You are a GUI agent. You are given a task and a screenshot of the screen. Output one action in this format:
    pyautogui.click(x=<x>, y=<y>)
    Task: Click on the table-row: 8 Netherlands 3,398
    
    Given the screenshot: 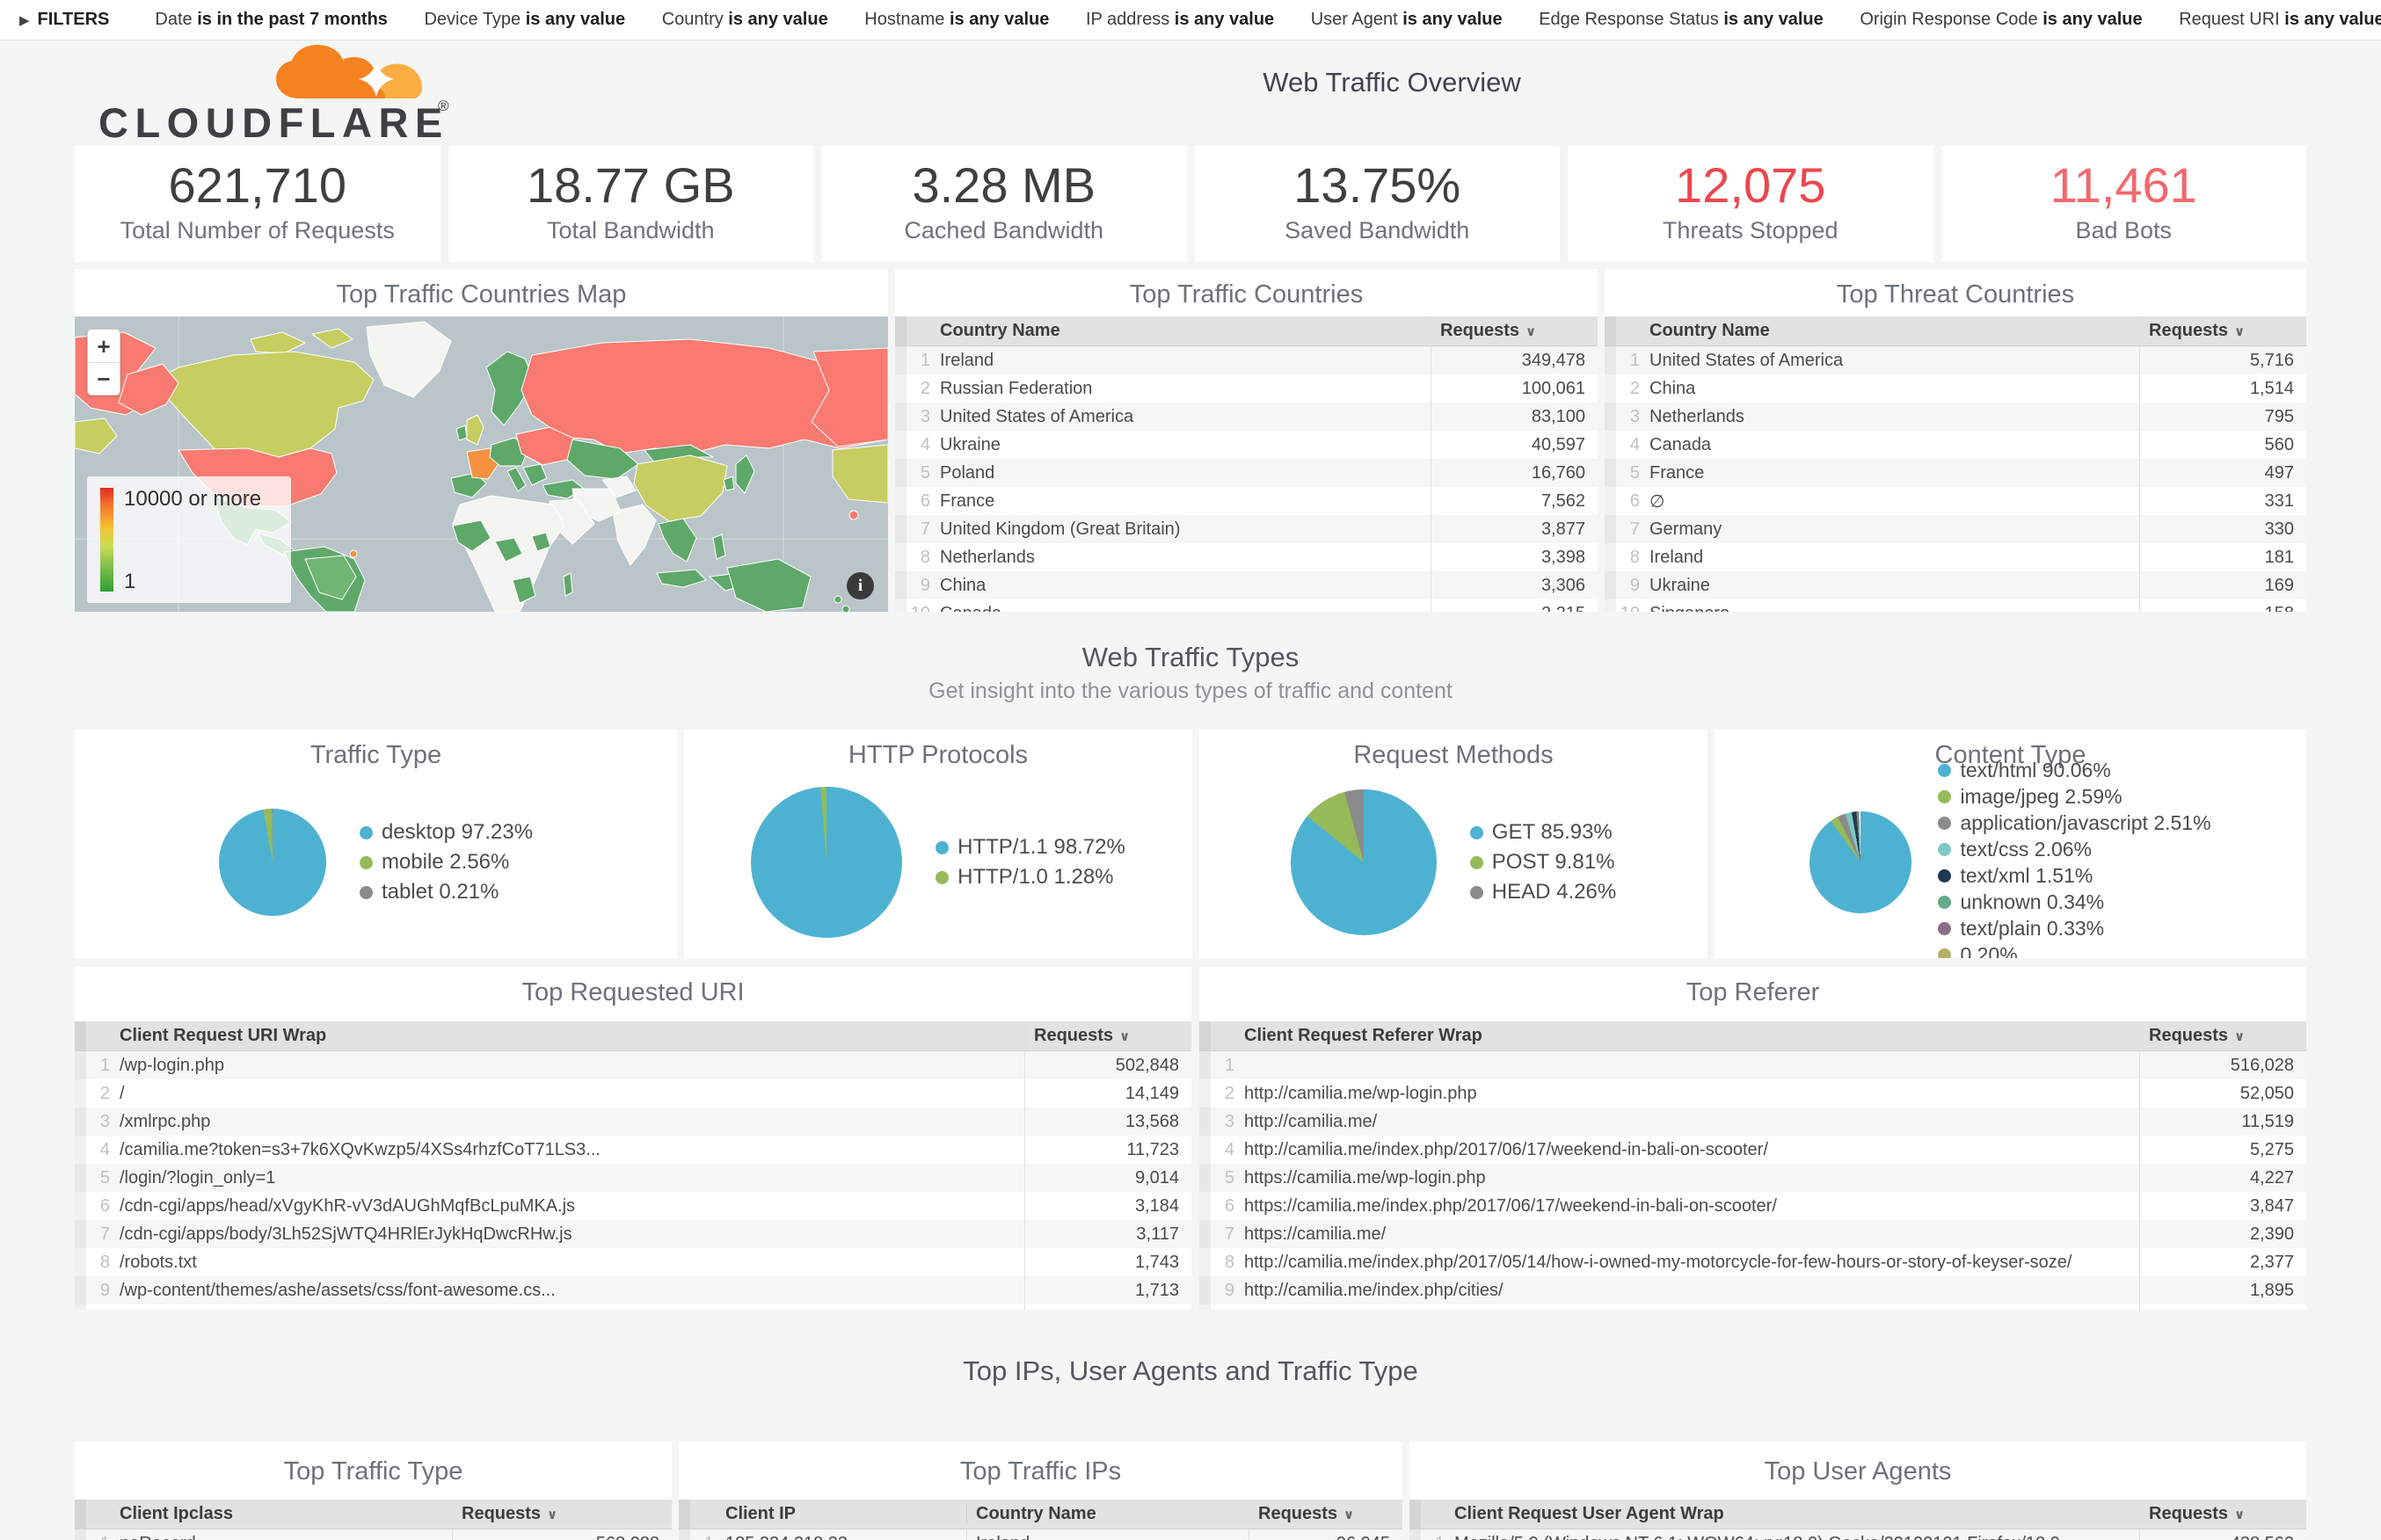 What is the action you would take?
    pyautogui.click(x=1246, y=557)
    